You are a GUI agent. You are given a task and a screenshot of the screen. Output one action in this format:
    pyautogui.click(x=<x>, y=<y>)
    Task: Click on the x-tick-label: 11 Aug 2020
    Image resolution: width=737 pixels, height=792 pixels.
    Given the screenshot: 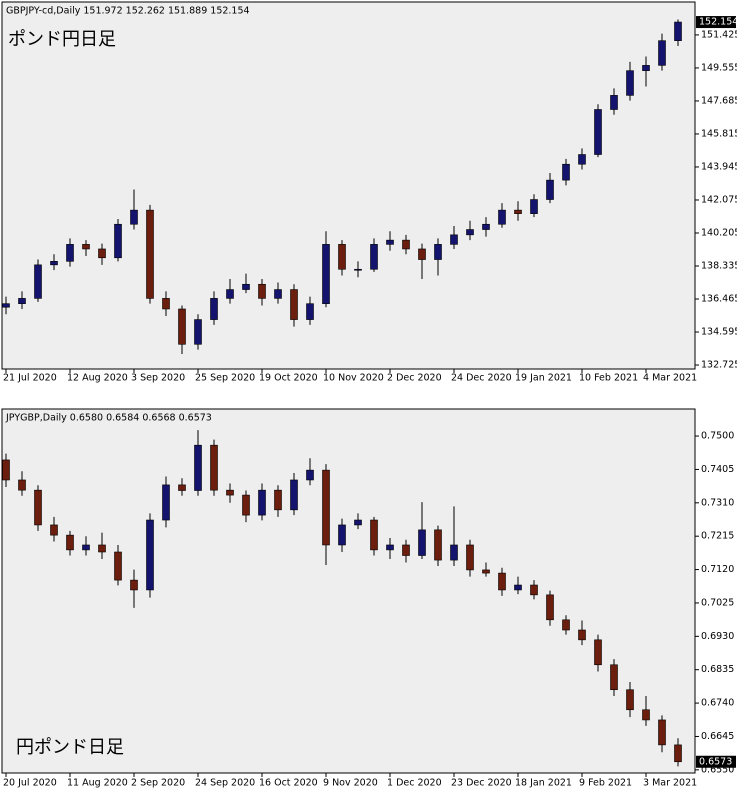 What is the action you would take?
    pyautogui.click(x=97, y=783)
    